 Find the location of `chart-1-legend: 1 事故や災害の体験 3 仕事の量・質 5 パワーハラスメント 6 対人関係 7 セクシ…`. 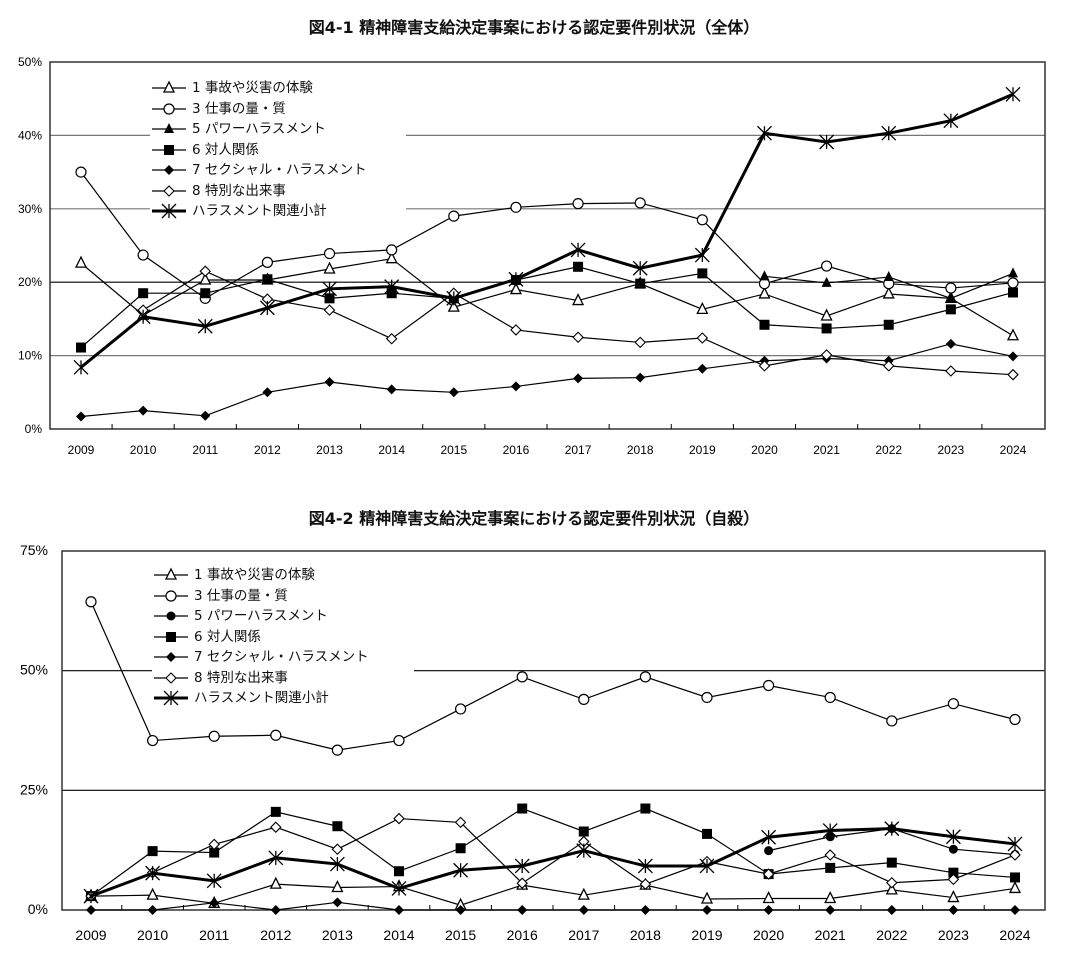

chart-1-legend: 1 事故や災害の体験 3 仕事の量・質 5 パワーハラスメント 6 対人関係 7 セクシ… is located at coordinates (278, 150).